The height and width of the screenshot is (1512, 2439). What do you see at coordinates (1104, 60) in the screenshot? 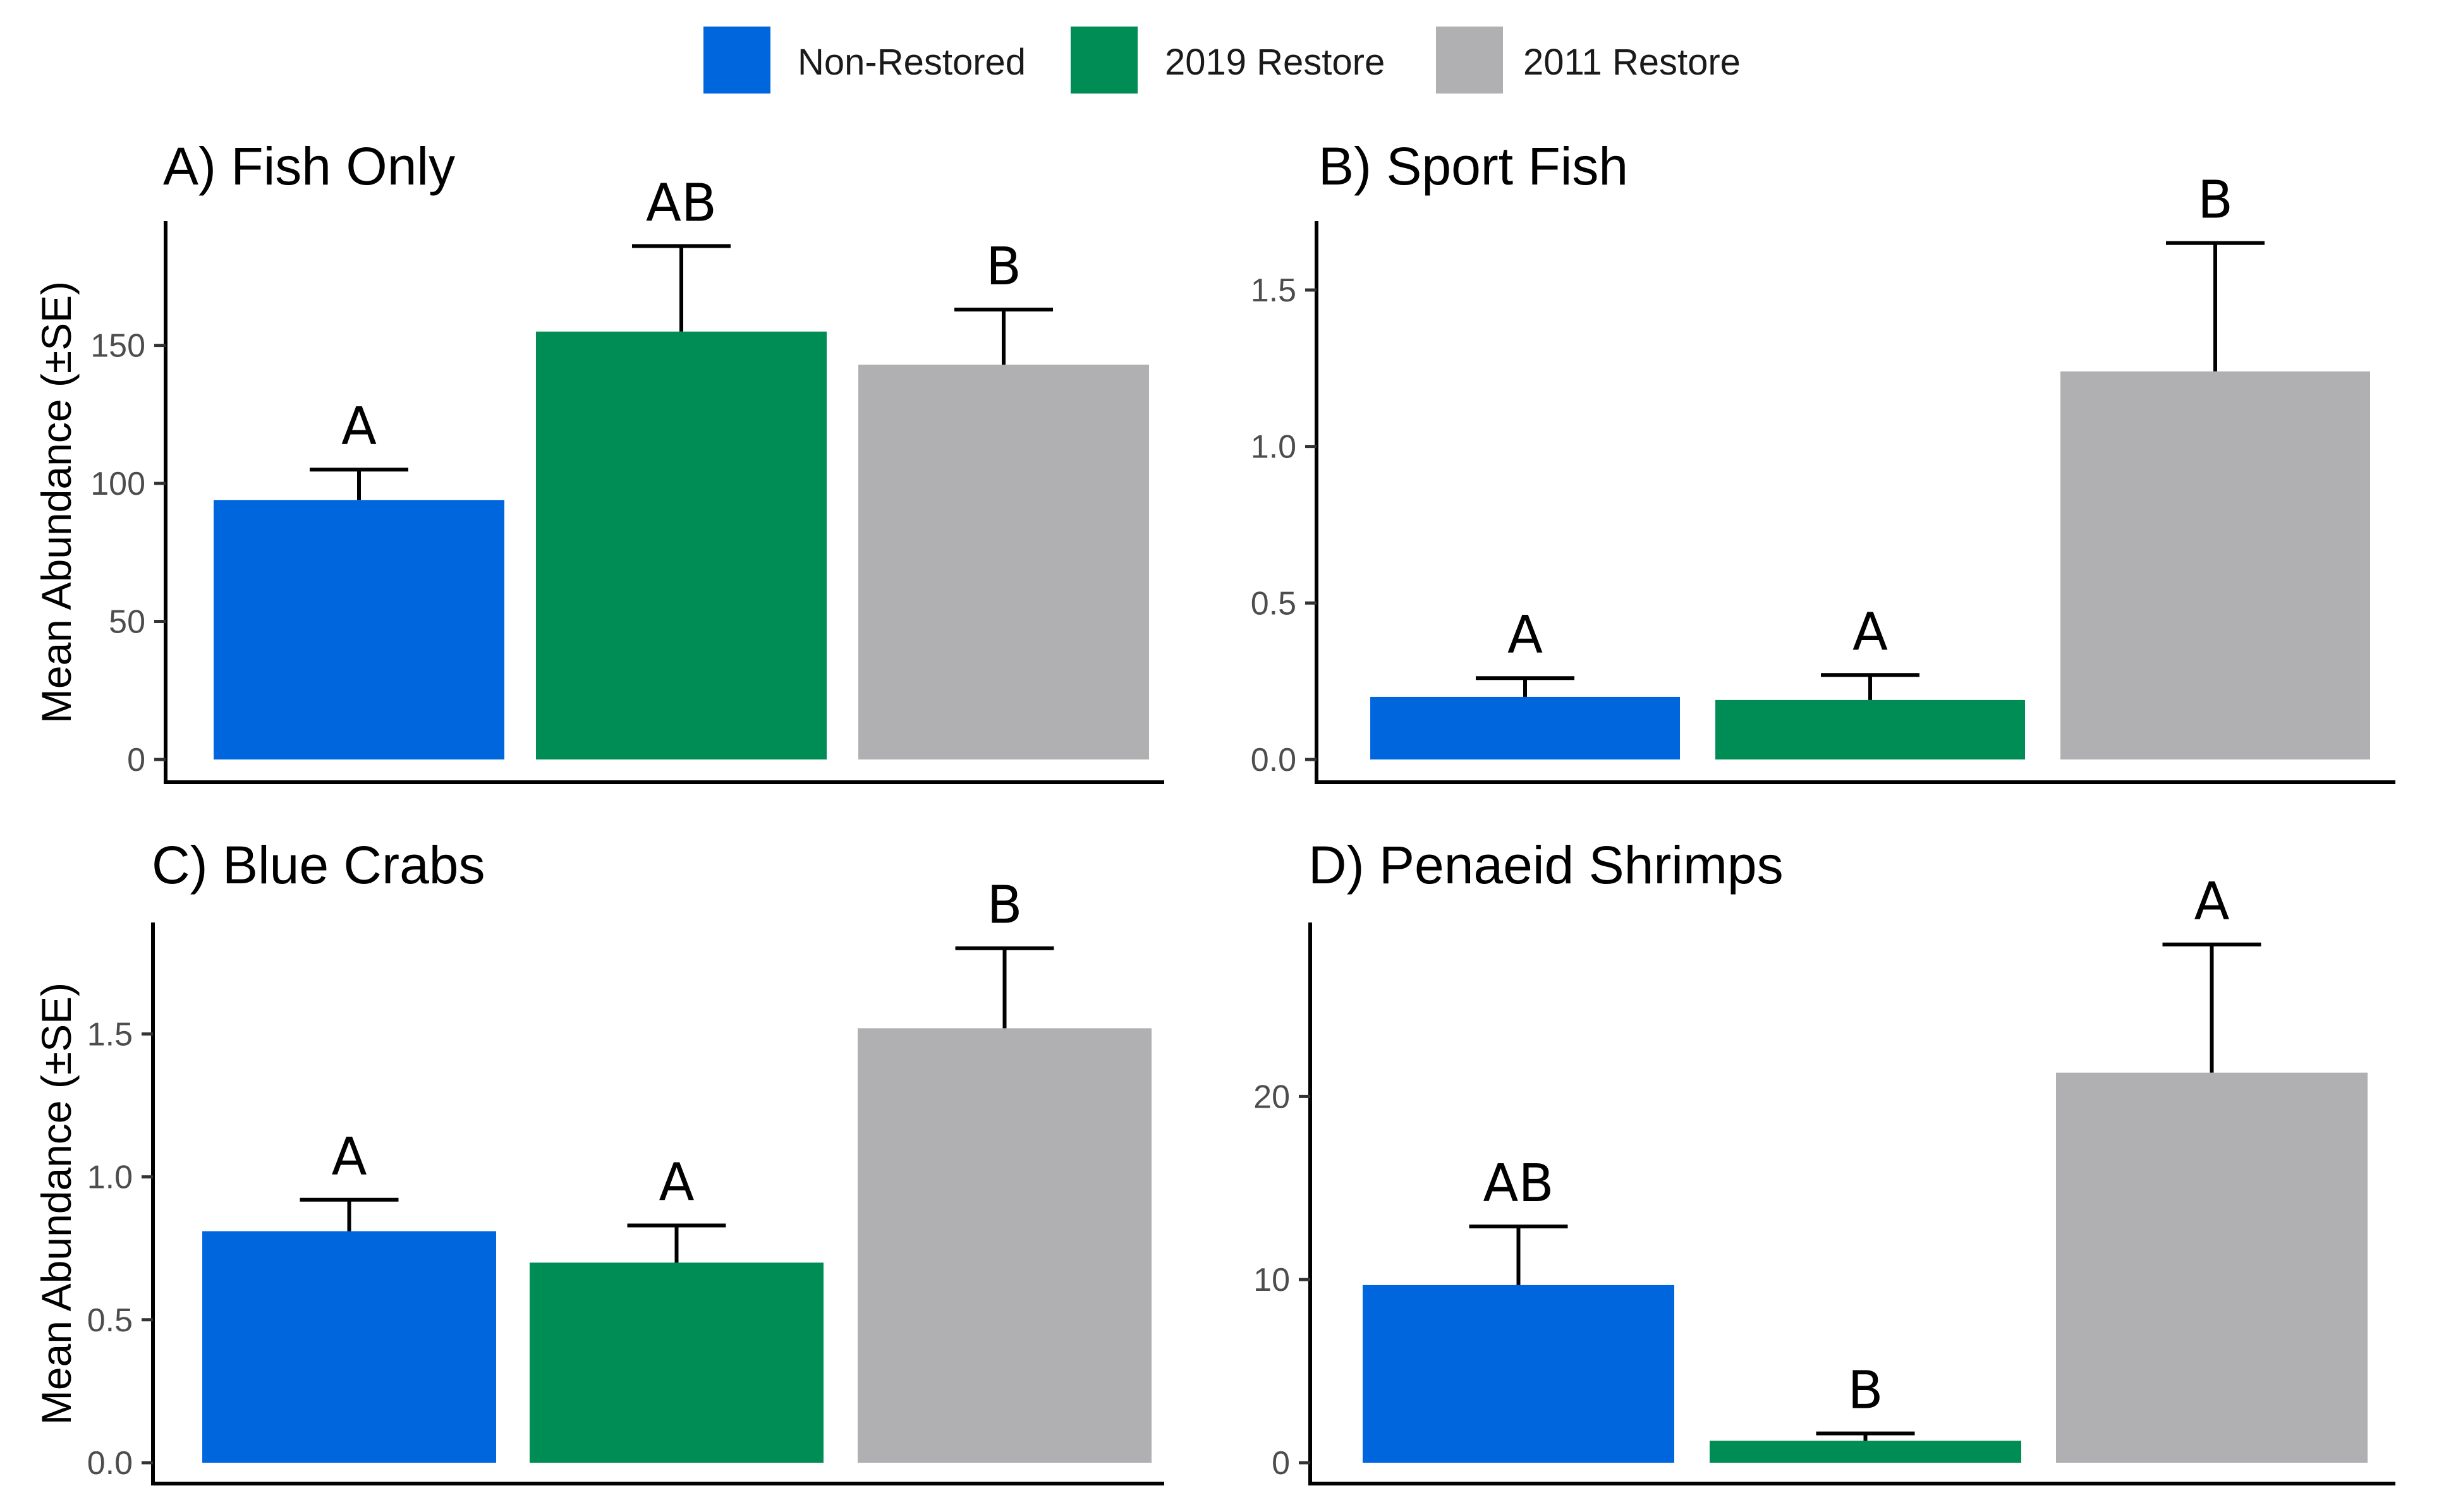
I see `legend-swatch-2019-restore` at bounding box center [1104, 60].